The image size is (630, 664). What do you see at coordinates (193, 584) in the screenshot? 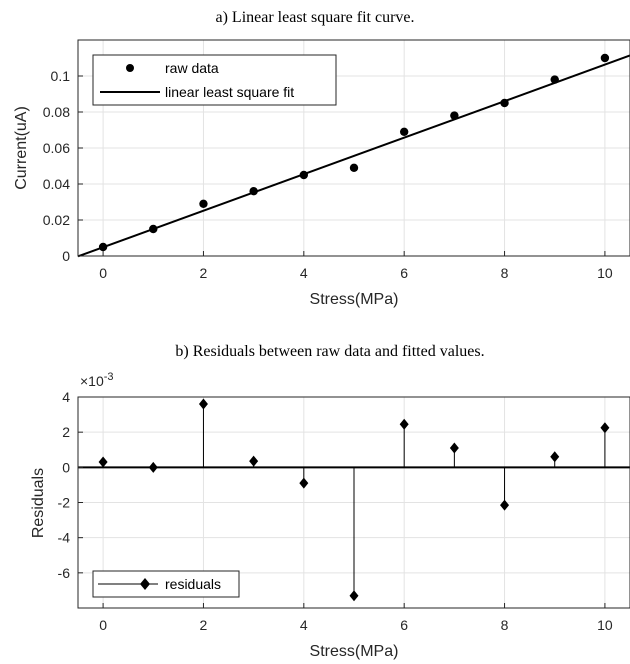
I see `chart-b-legend-label: residuals` at bounding box center [193, 584].